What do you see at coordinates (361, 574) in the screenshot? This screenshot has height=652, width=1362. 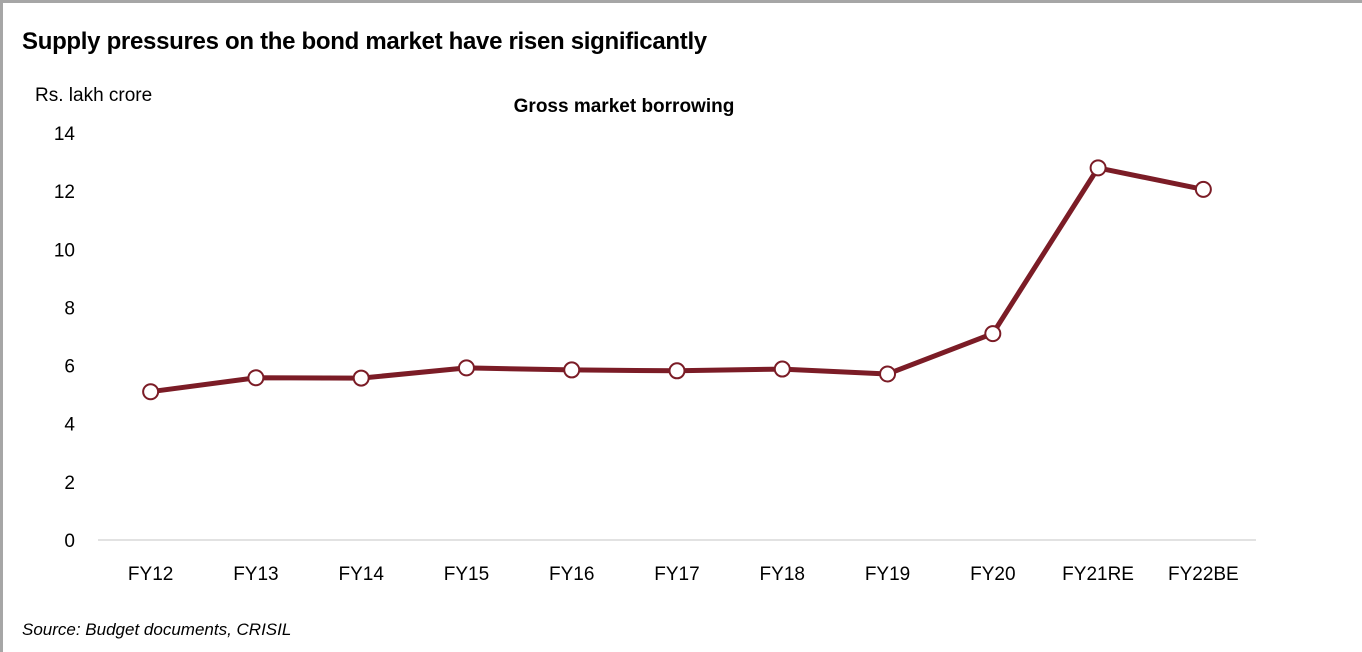 I see `x-tick-label: FY14` at bounding box center [361, 574].